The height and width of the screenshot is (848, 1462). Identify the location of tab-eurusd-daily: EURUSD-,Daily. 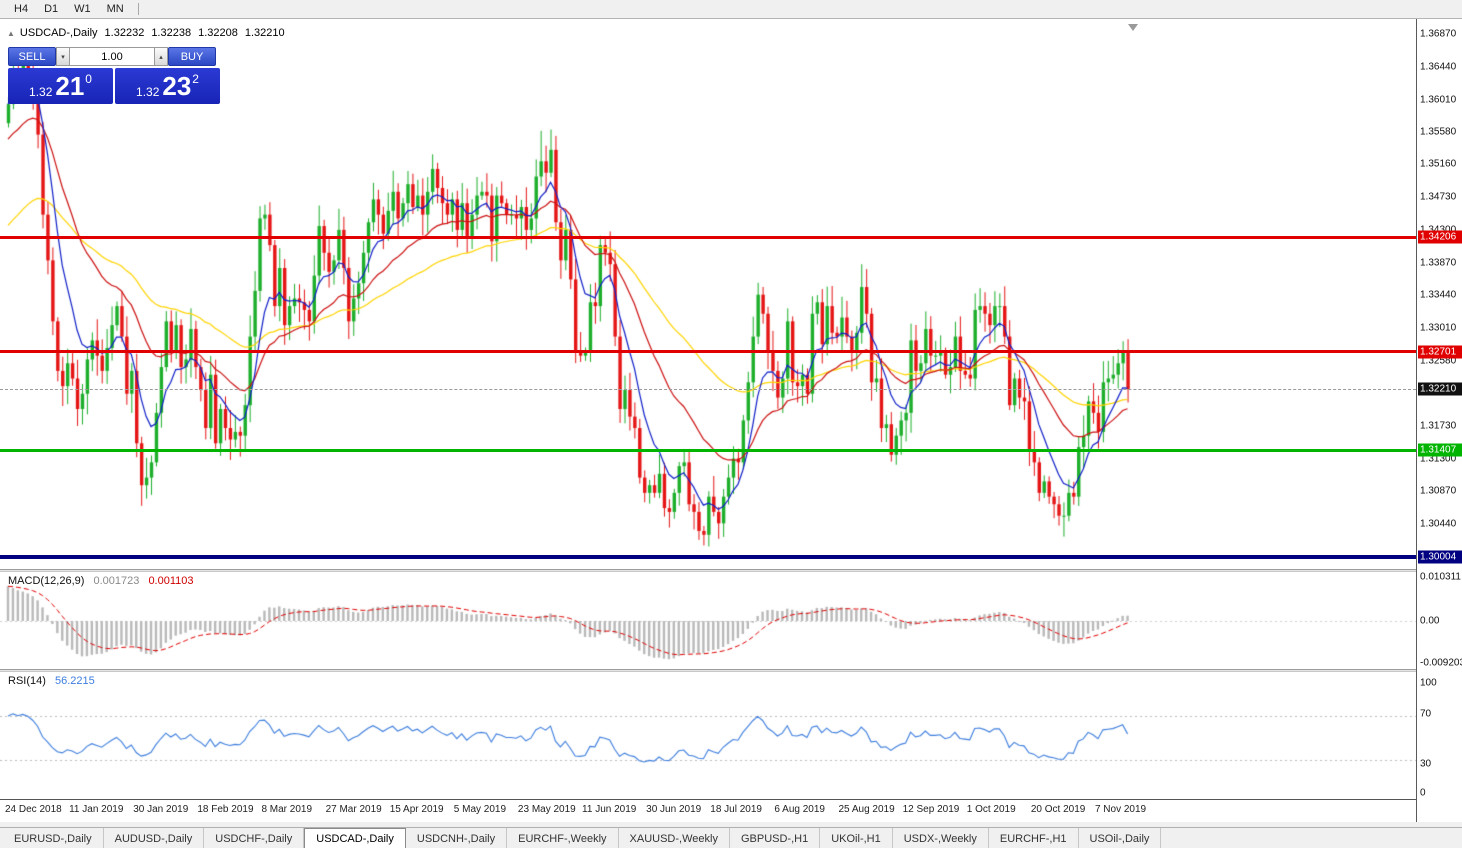
(53, 838).